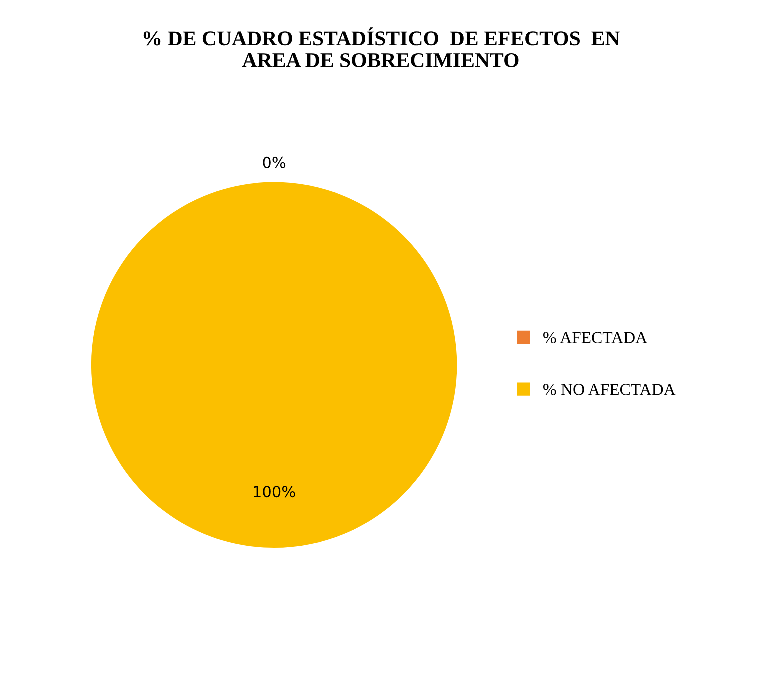  I want to click on legend-label: % AFECTADA, so click(595, 338).